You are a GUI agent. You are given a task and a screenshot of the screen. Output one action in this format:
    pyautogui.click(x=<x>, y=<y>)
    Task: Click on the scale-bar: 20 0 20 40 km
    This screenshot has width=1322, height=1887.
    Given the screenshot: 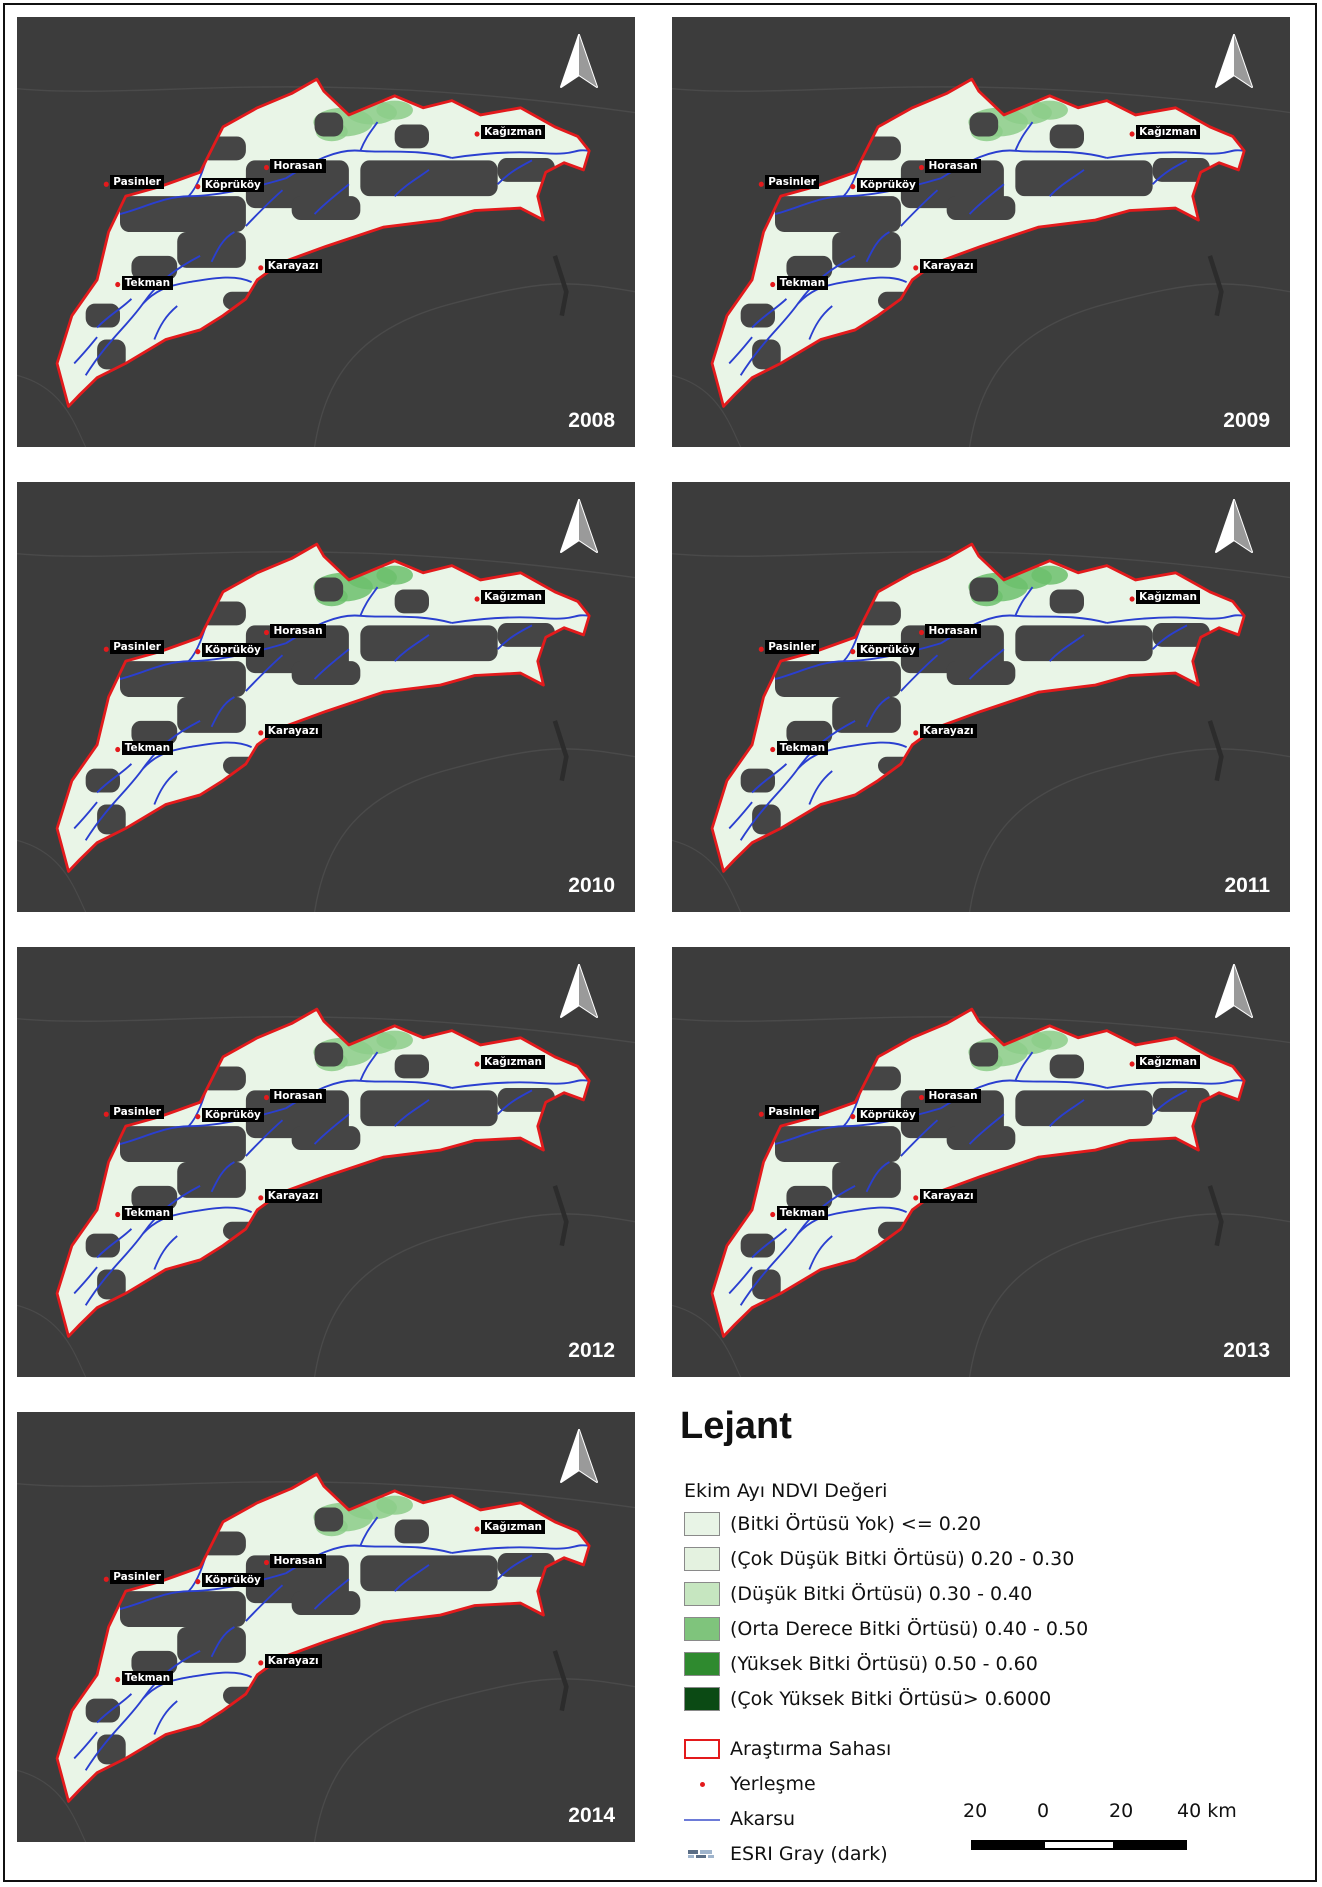 What is the action you would take?
    pyautogui.click(x=1106, y=1830)
    